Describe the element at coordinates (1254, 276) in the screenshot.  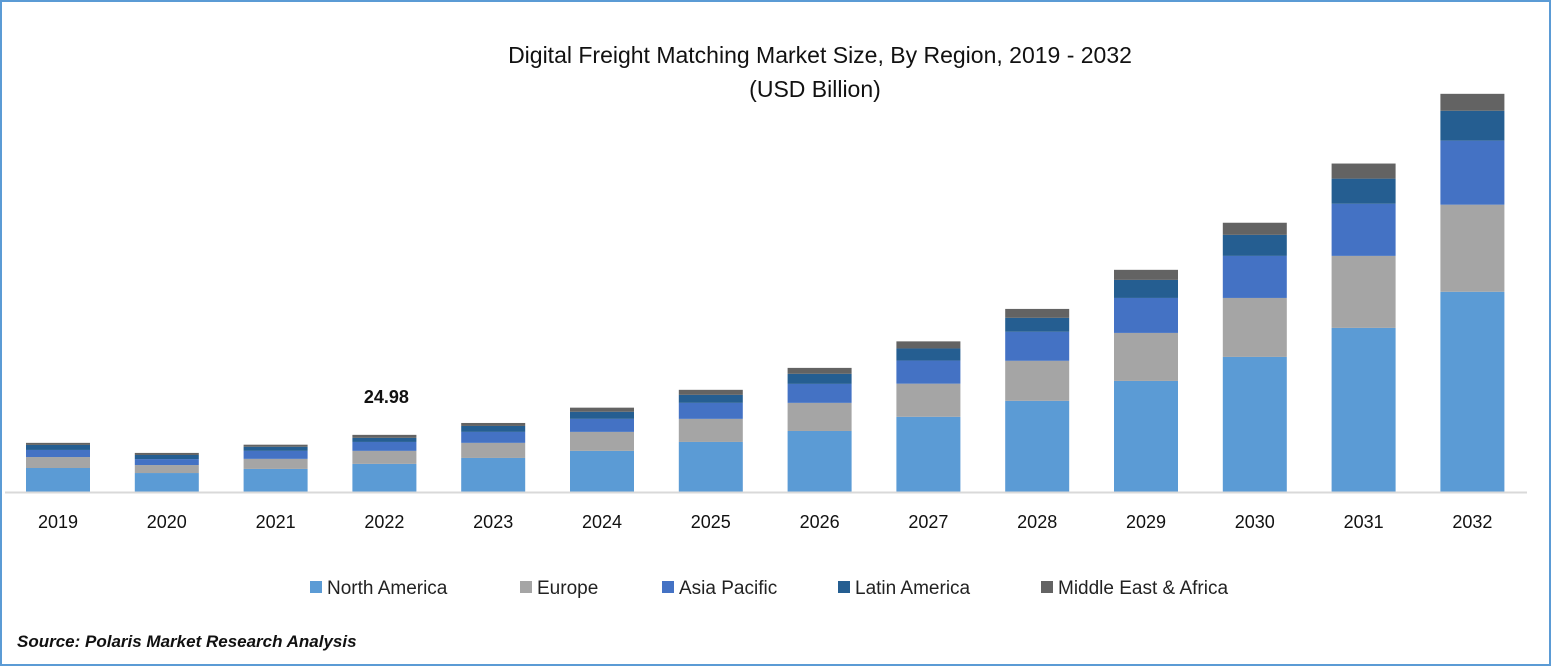
I see `bar-segment-asia-pacific-2030` at that location.